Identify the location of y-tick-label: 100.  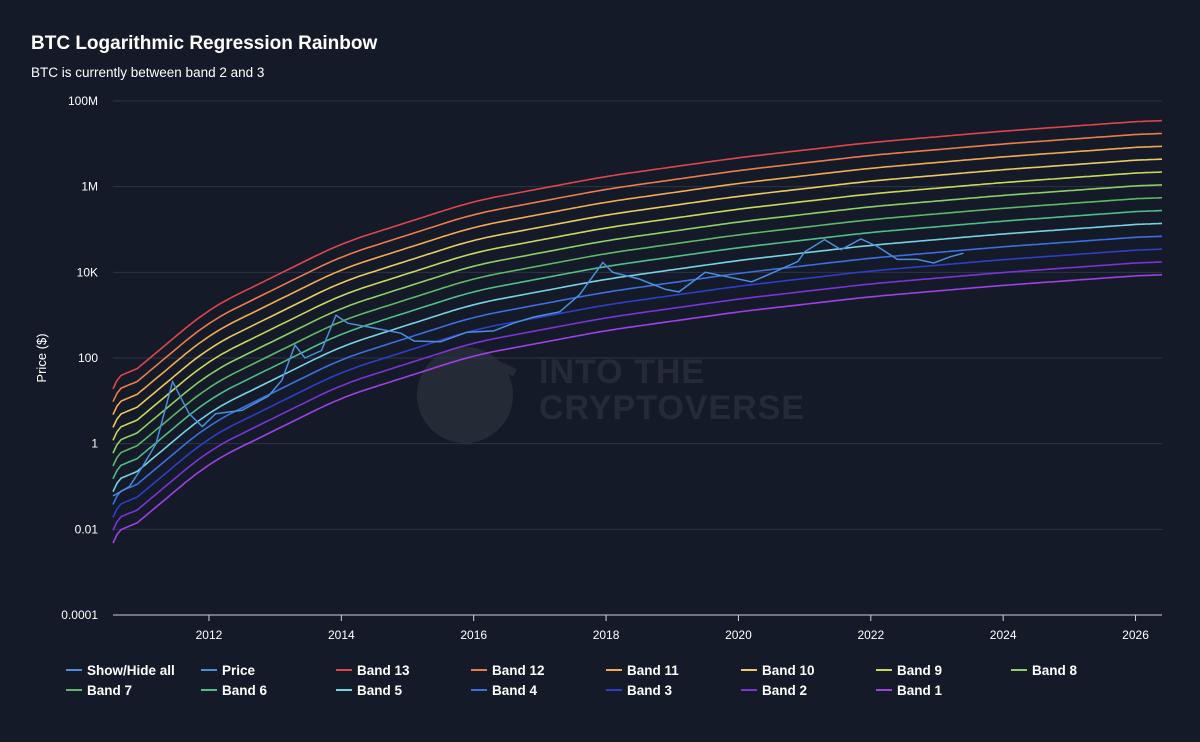
(88, 358).